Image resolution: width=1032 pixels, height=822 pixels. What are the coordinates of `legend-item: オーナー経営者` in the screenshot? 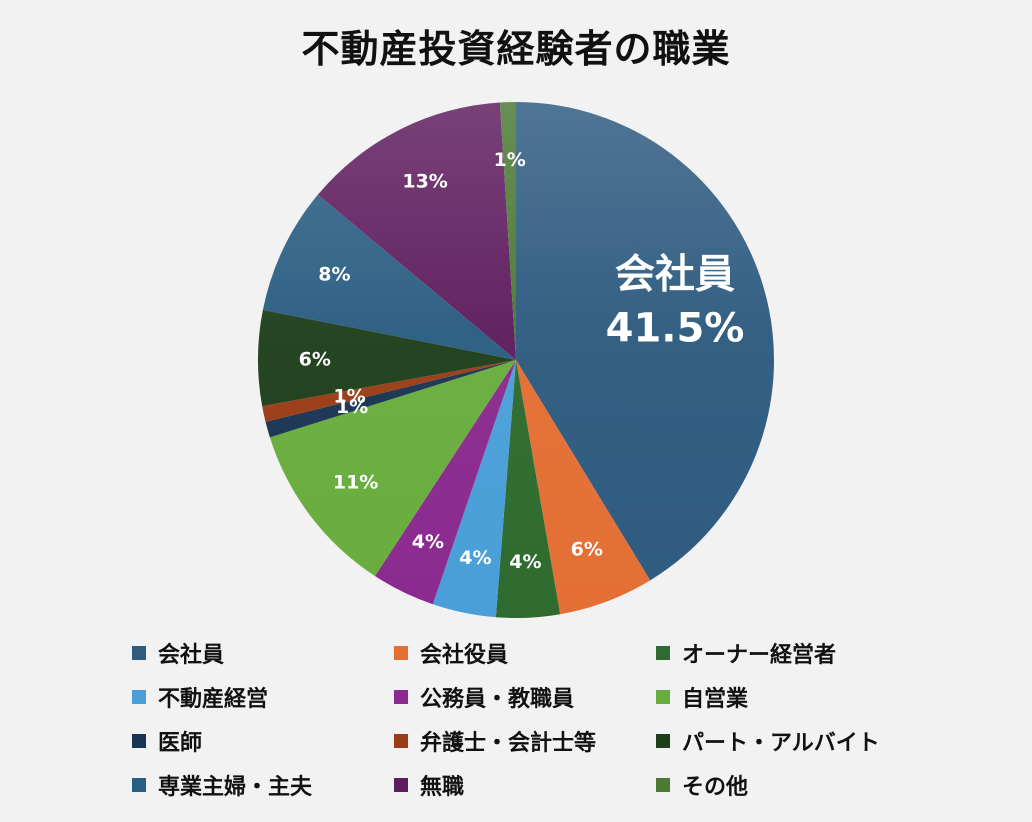 It's located at (787, 653).